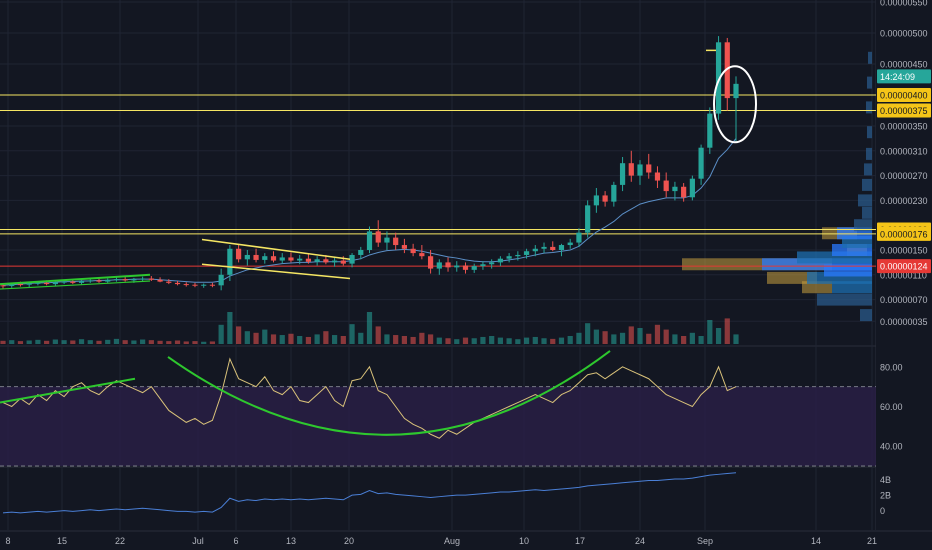  What do you see at coordinates (904, 201) in the screenshot?
I see `price-tick-label: 0.00000230` at bounding box center [904, 201].